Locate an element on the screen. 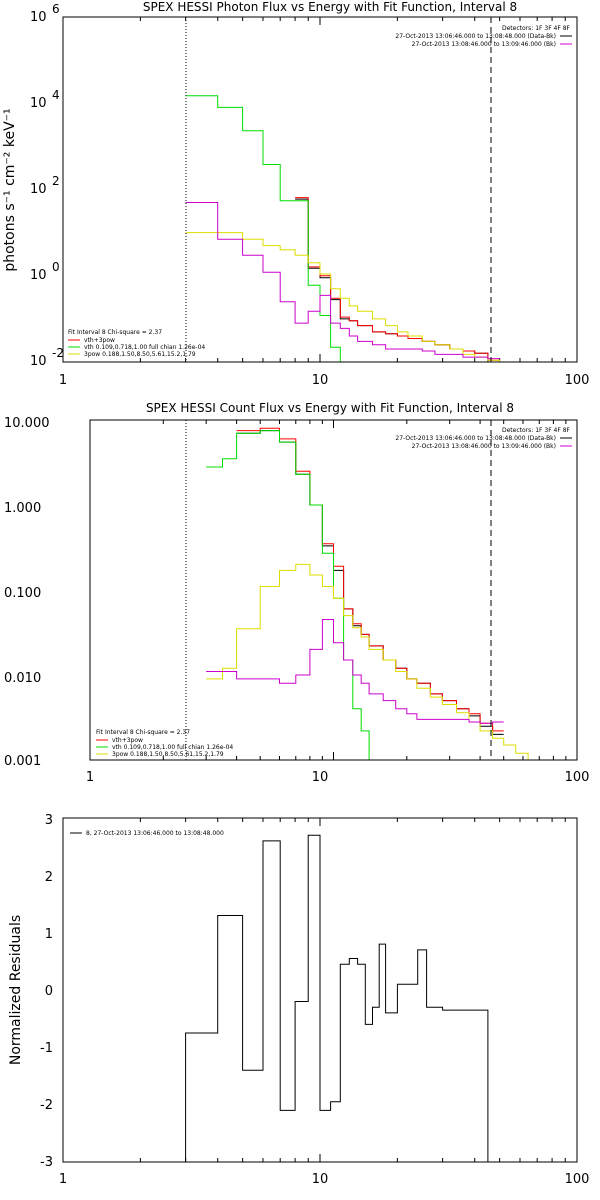  svg-text: 0 is located at coordinates (56, 267).